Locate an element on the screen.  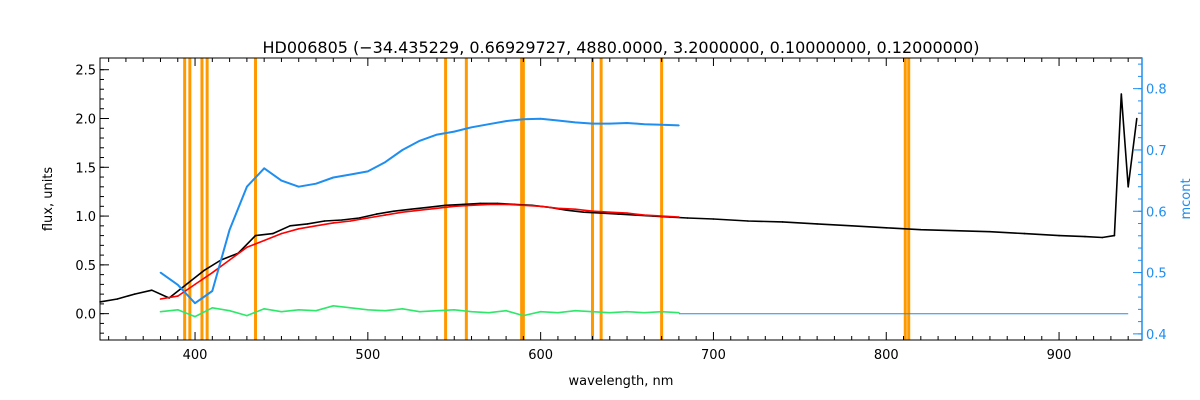
y-tick-label: 1.5 is located at coordinates (85, 168).